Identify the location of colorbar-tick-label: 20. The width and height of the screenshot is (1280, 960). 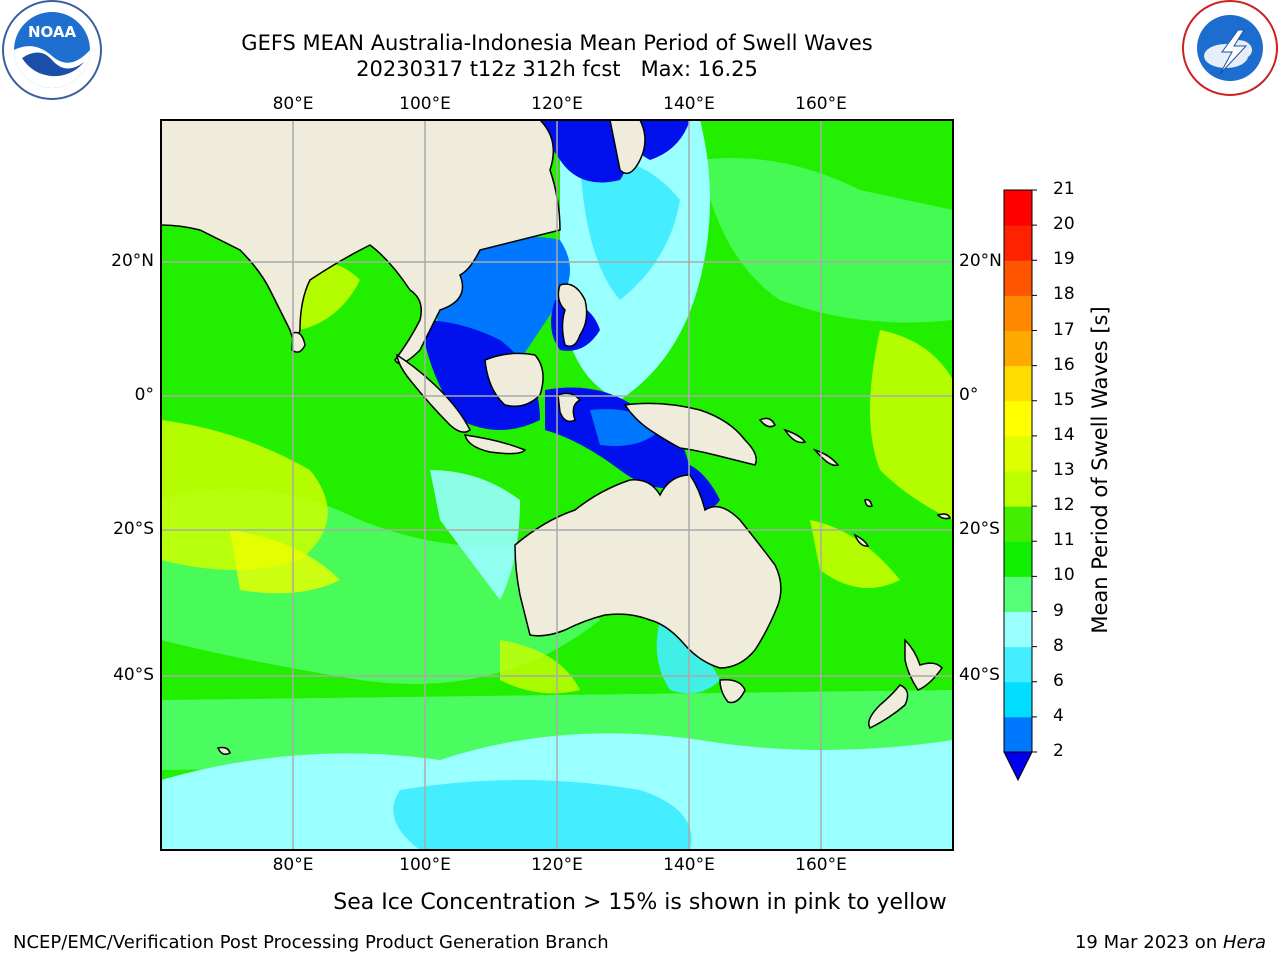
(1064, 224).